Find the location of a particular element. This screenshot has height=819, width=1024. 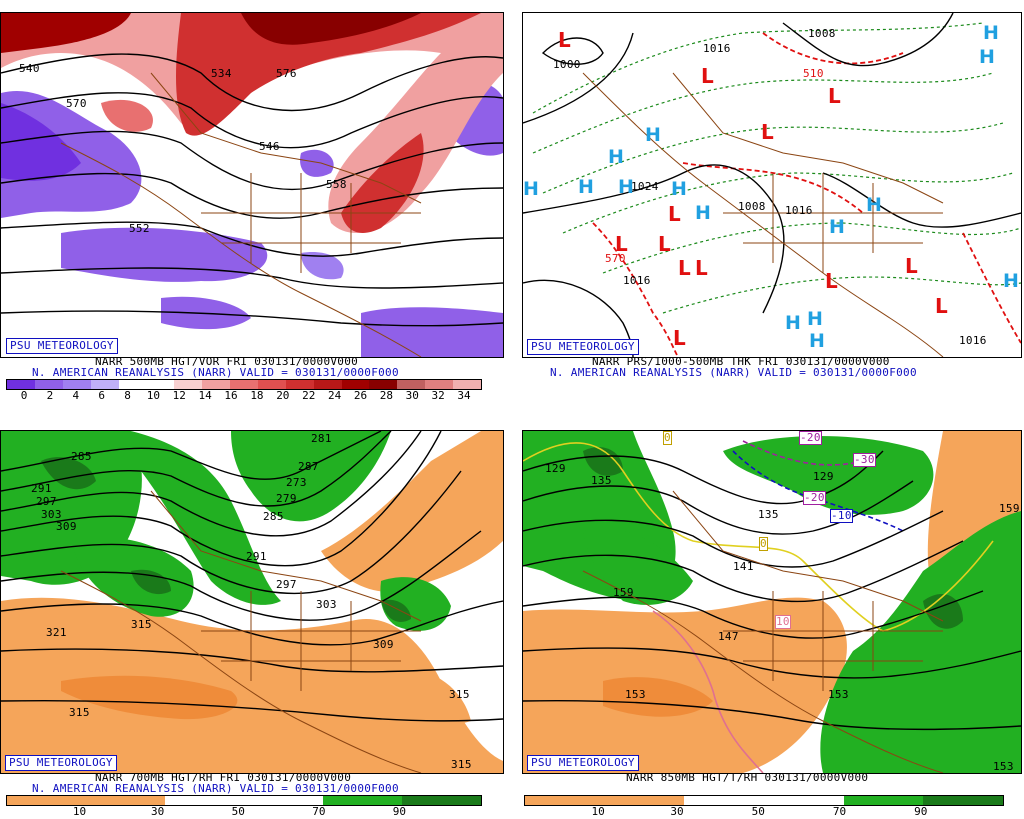

contour-label: 287 is located at coordinates (308, 466).